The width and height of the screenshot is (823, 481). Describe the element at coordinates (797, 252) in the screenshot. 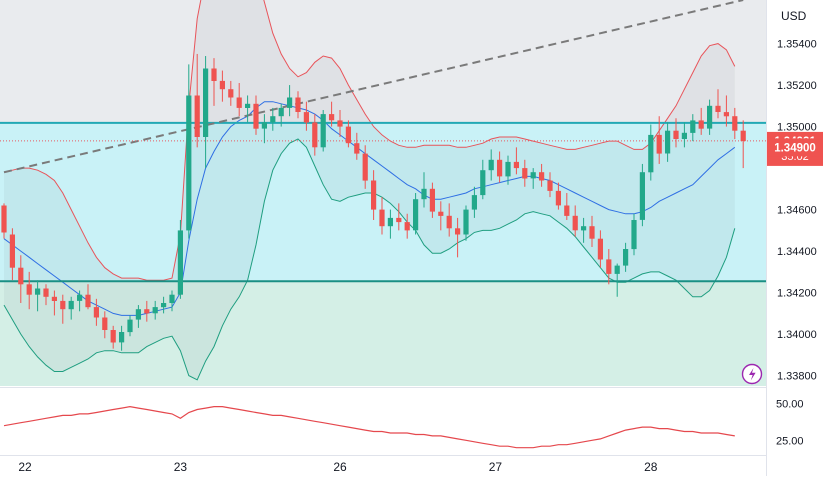

I see `price-tick-label: 1.34400` at that location.